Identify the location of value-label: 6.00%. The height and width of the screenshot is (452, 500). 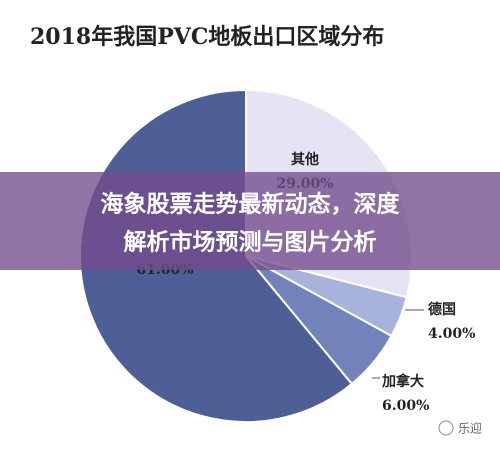
(405, 406).